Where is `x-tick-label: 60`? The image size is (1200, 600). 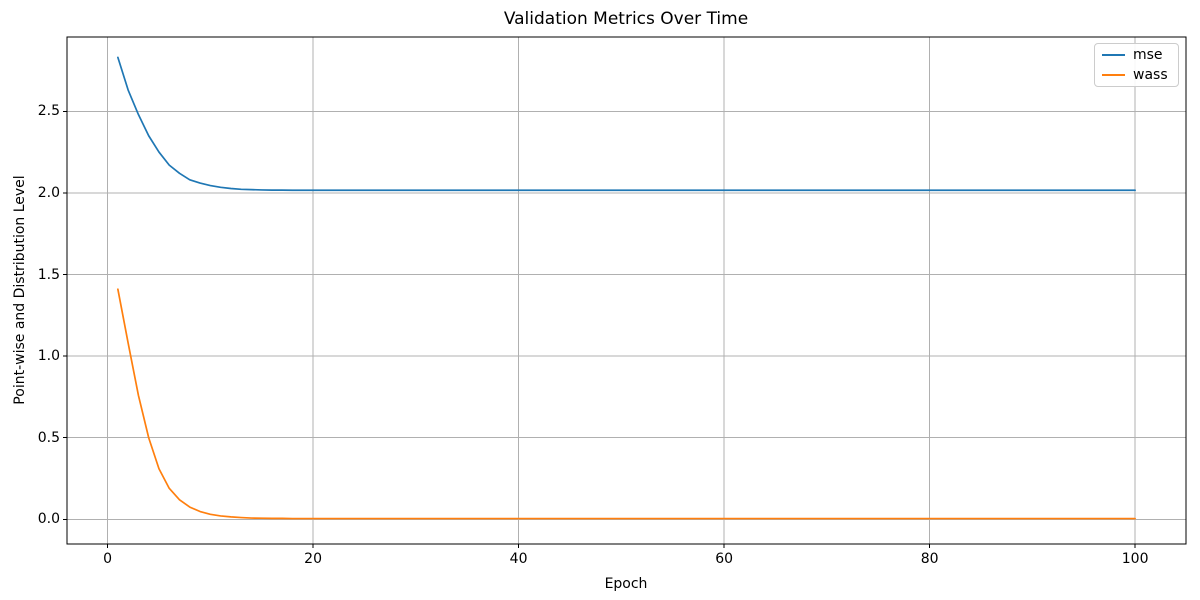 x-tick-label: 60 is located at coordinates (724, 559).